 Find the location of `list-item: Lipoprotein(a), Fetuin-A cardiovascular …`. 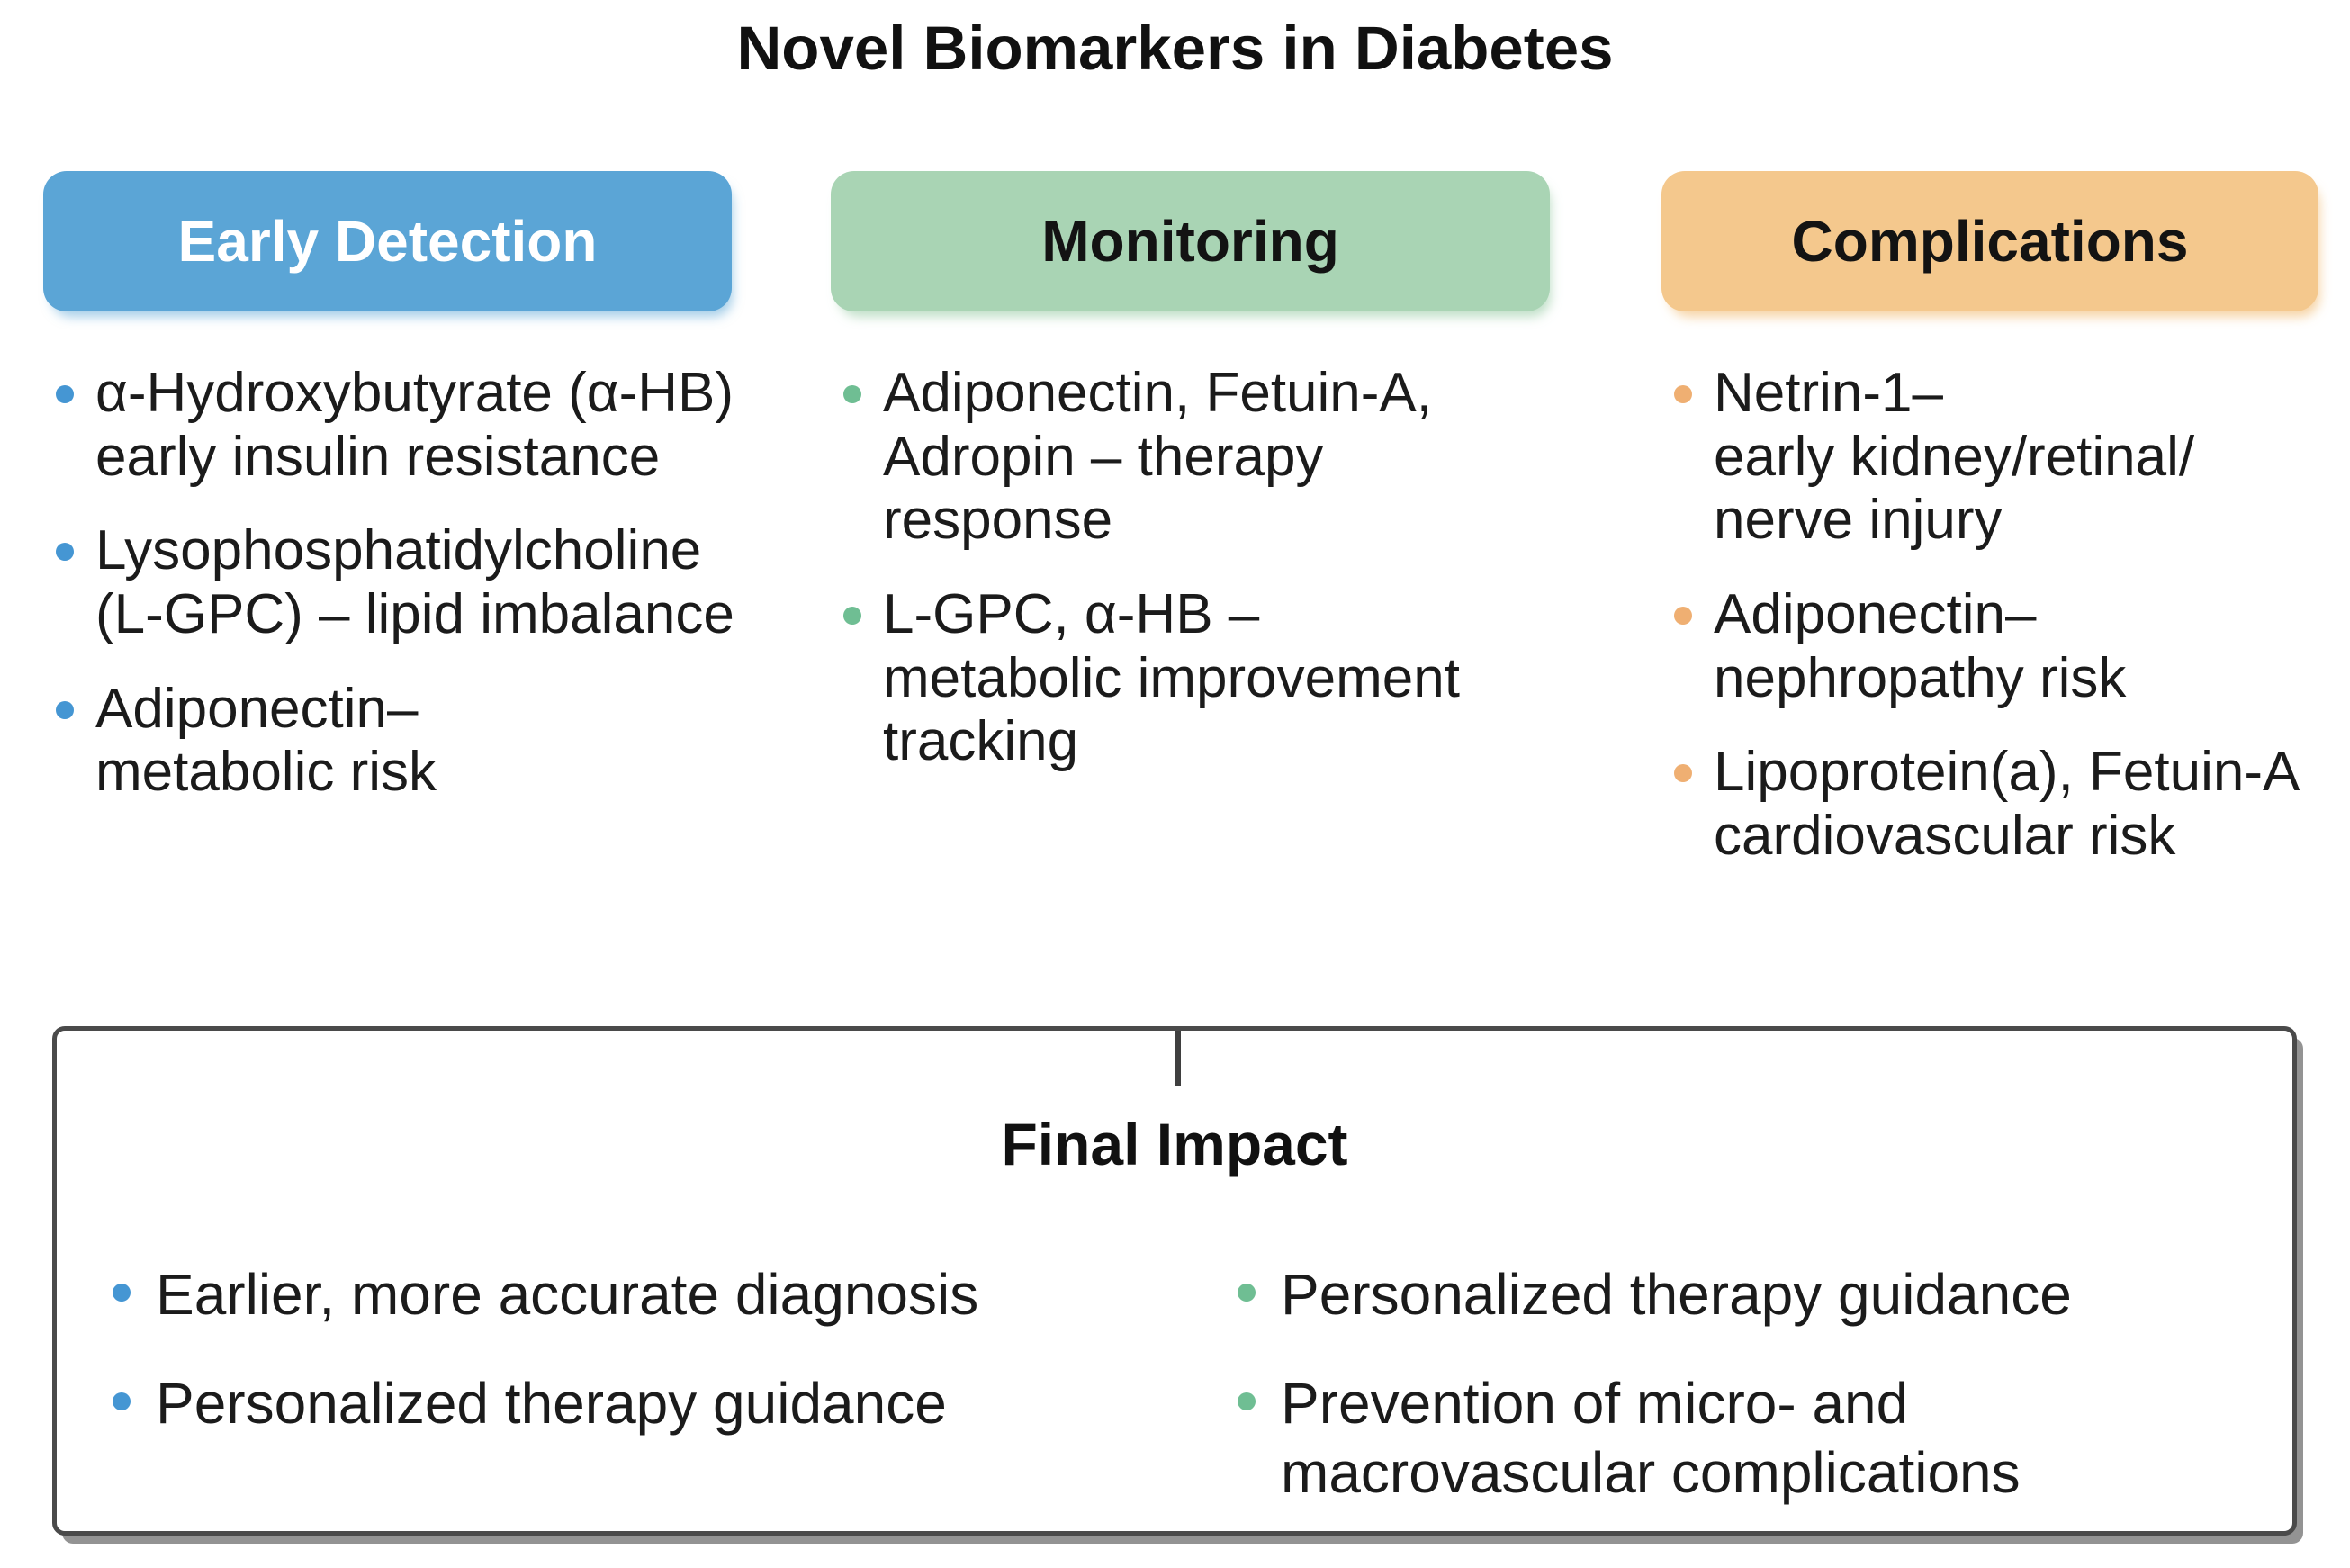

list-item: Lipoprotein(a), Fetuin-A cardiovascular … is located at coordinates (2005, 805).